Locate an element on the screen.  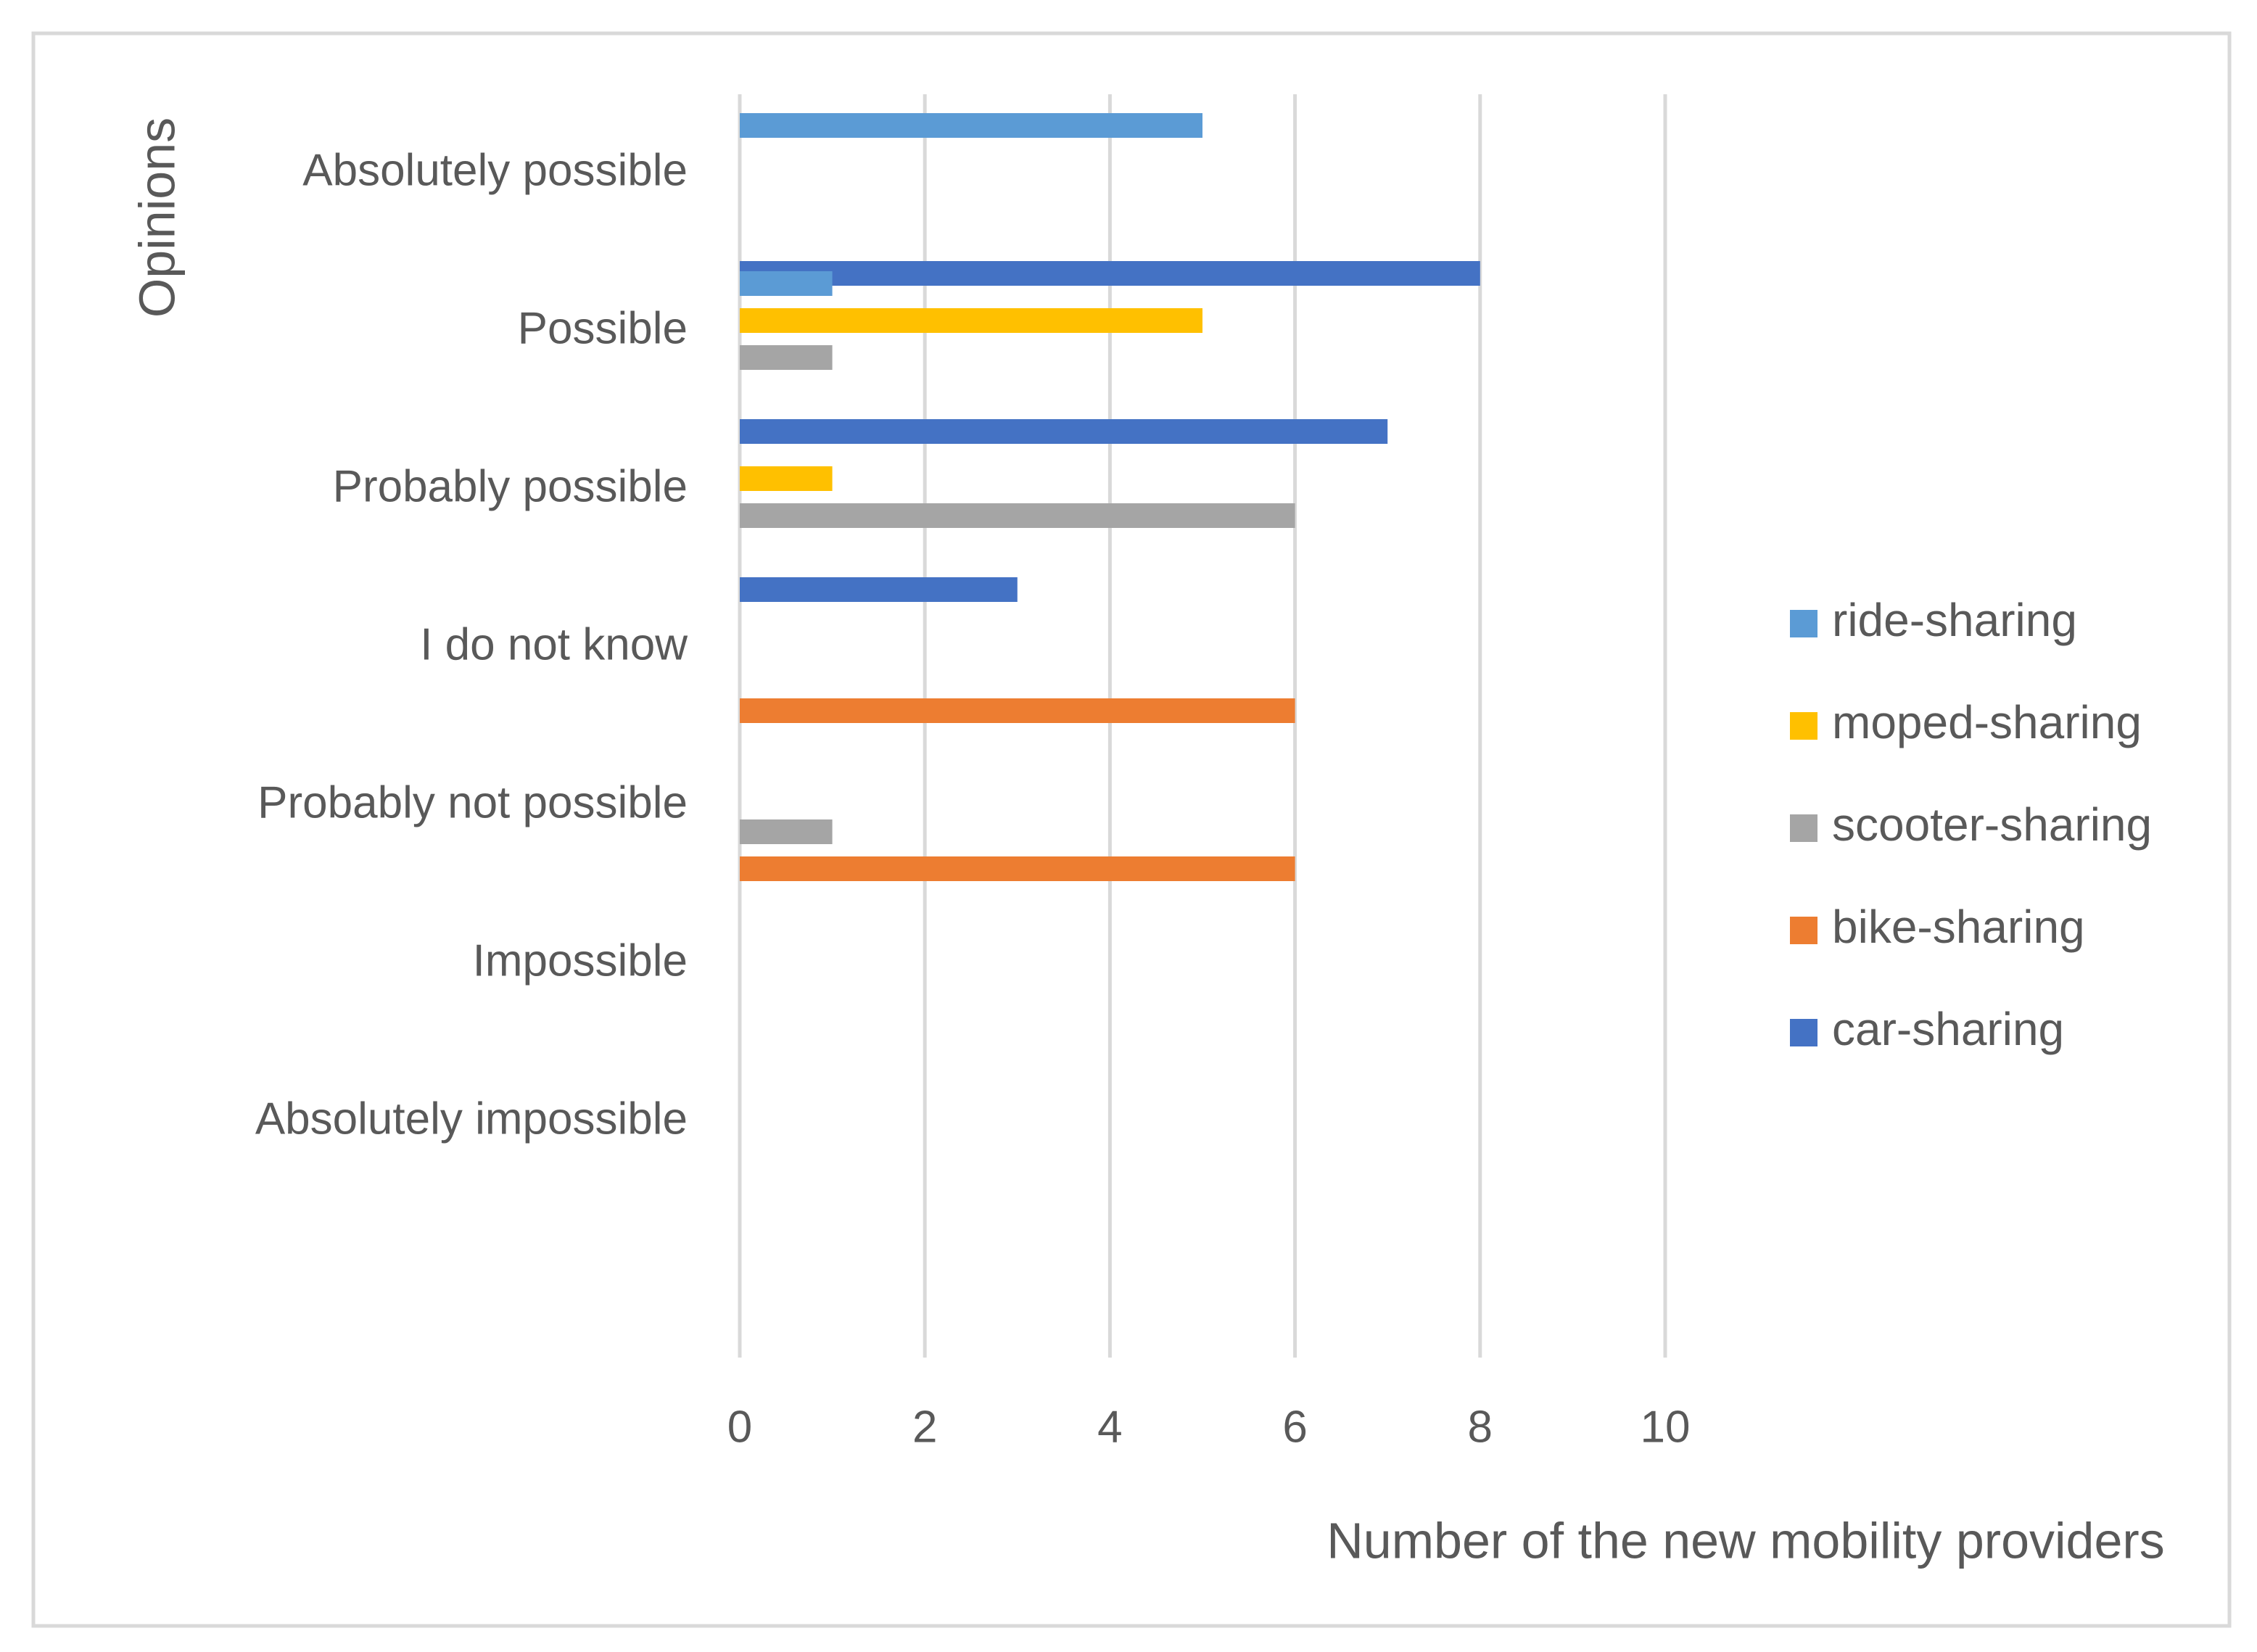
category-label: Probably possible is located at coordinates (511, 486).